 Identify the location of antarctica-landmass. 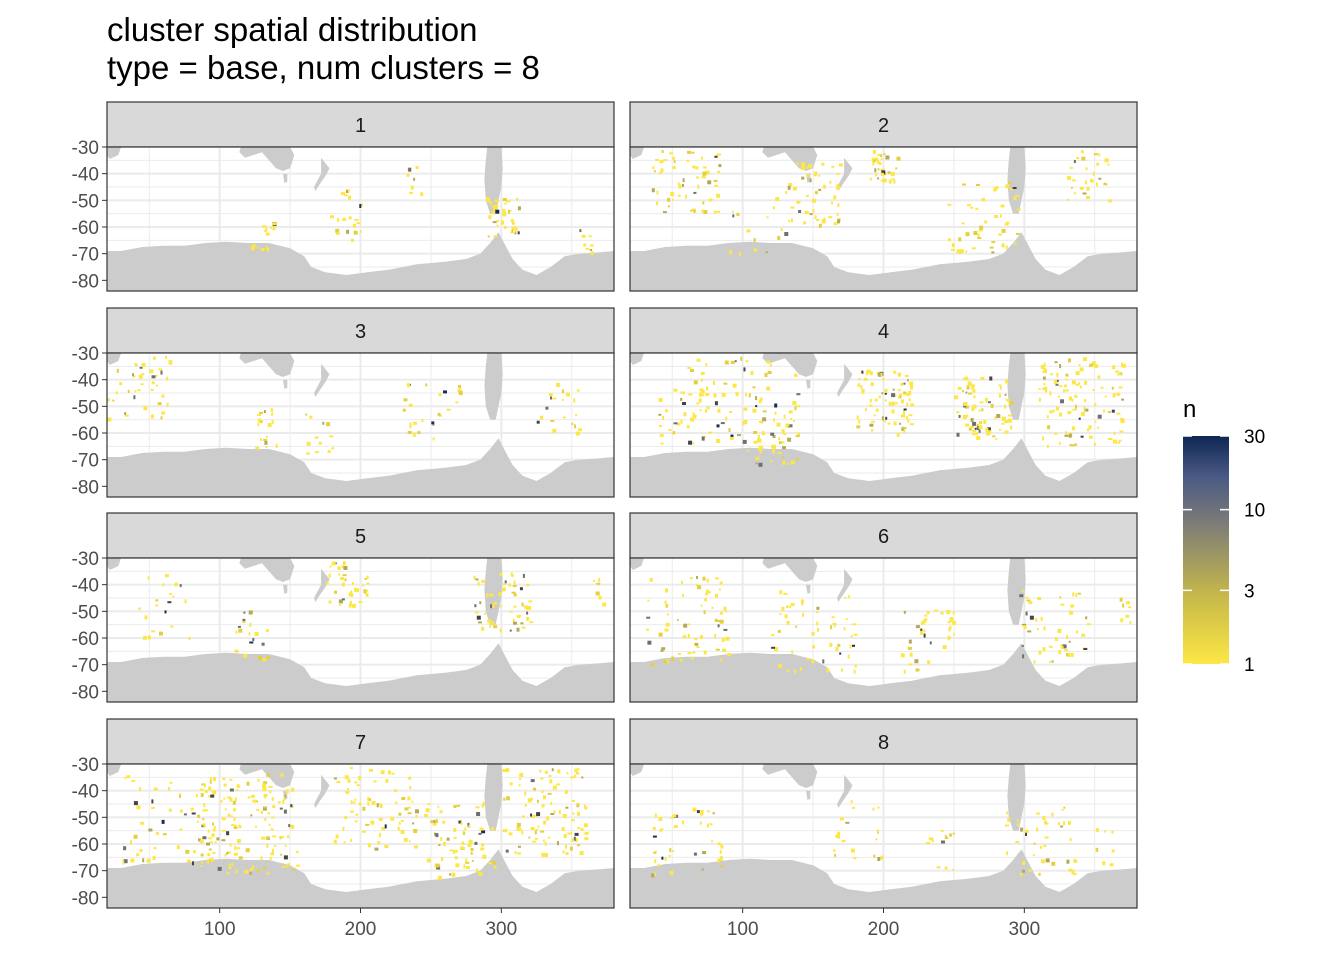
(360, 261).